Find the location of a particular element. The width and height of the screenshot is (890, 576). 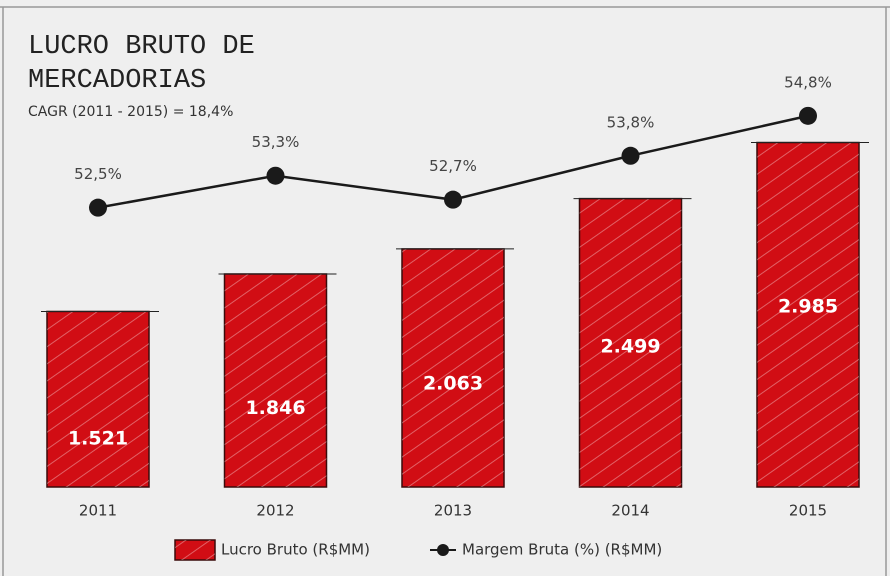

data-label: 54,8% is located at coordinates (808, 82).